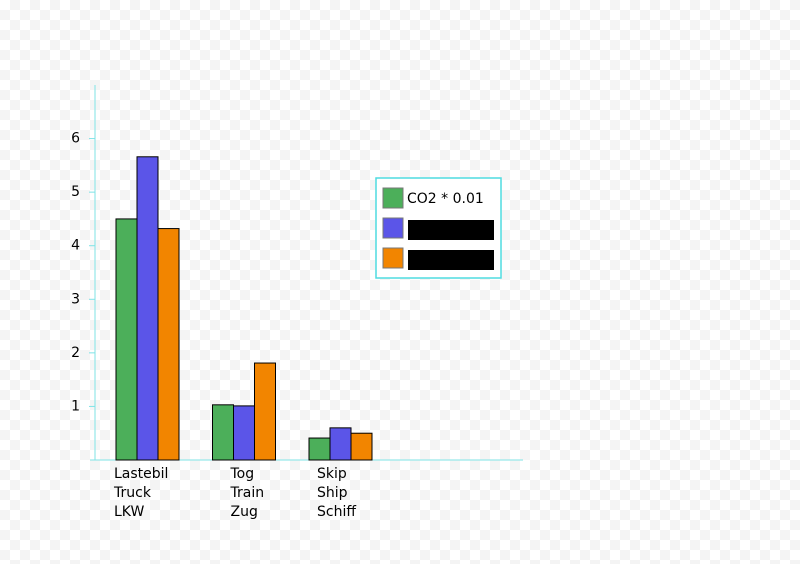 Image resolution: width=800 pixels, height=564 pixels. Describe the element at coordinates (75, 406) in the screenshot. I see `y-tick-label: 1` at that location.